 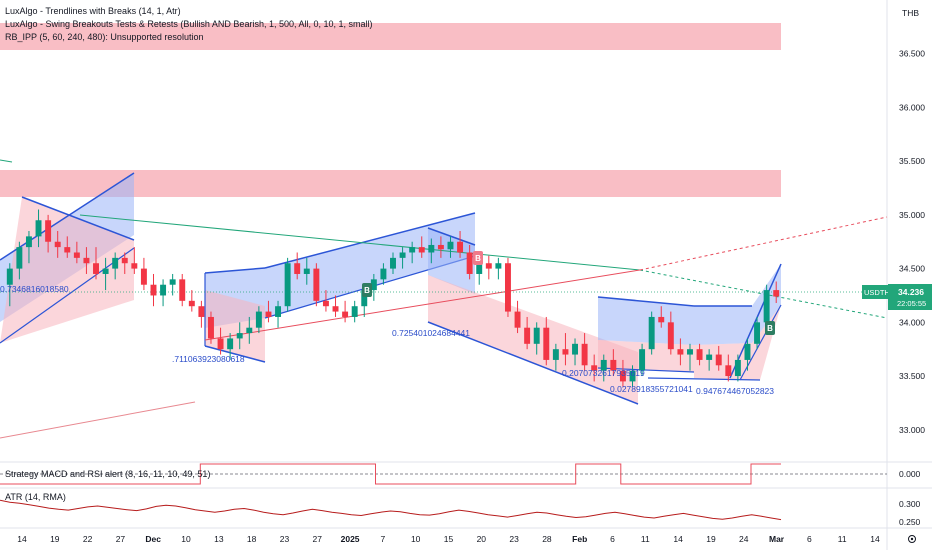 What do you see at coordinates (744, 539) in the screenshot?
I see `x-tick-label: 24` at bounding box center [744, 539].